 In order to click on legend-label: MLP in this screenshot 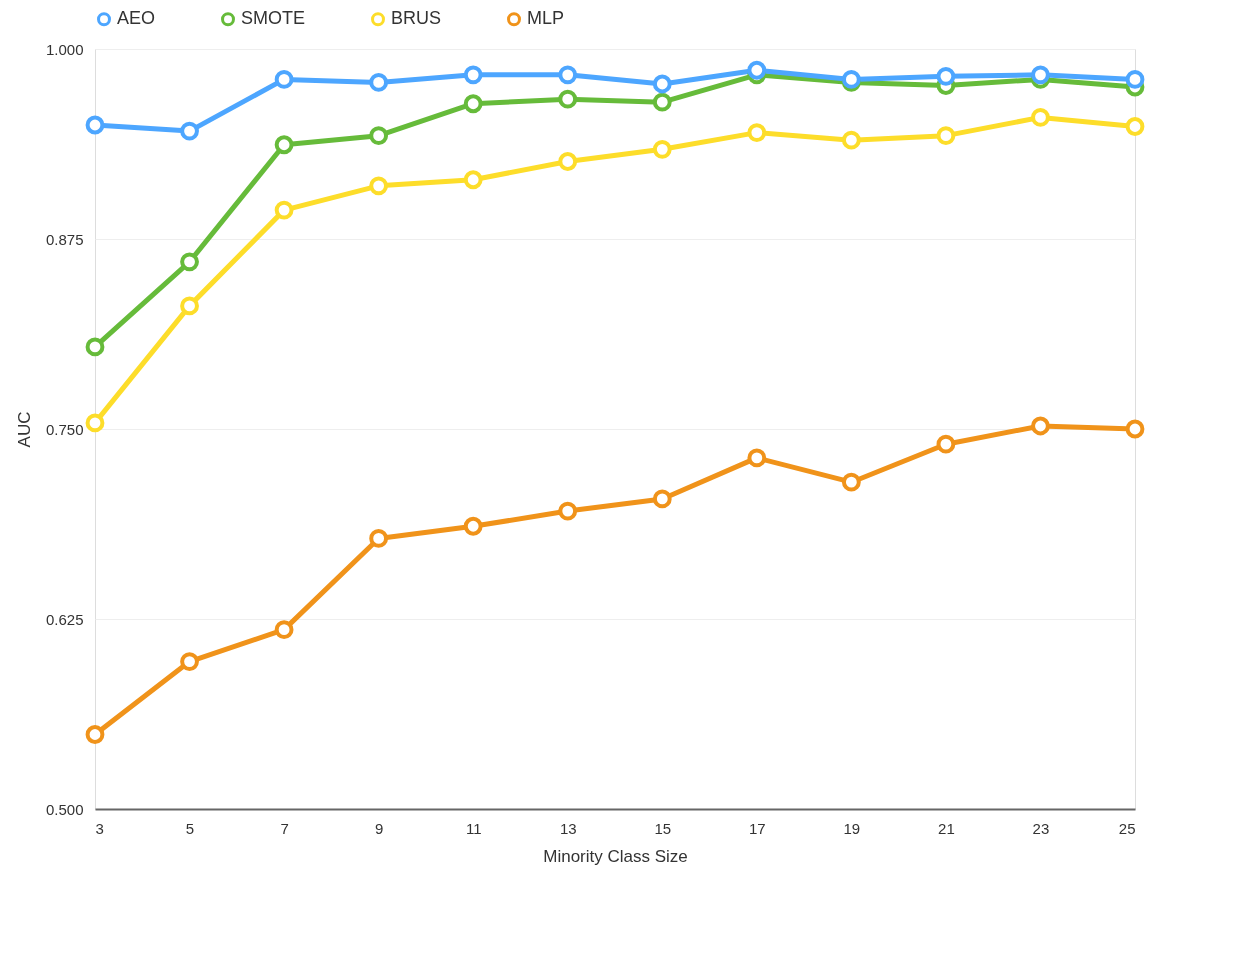, I will do `click(546, 18)`.